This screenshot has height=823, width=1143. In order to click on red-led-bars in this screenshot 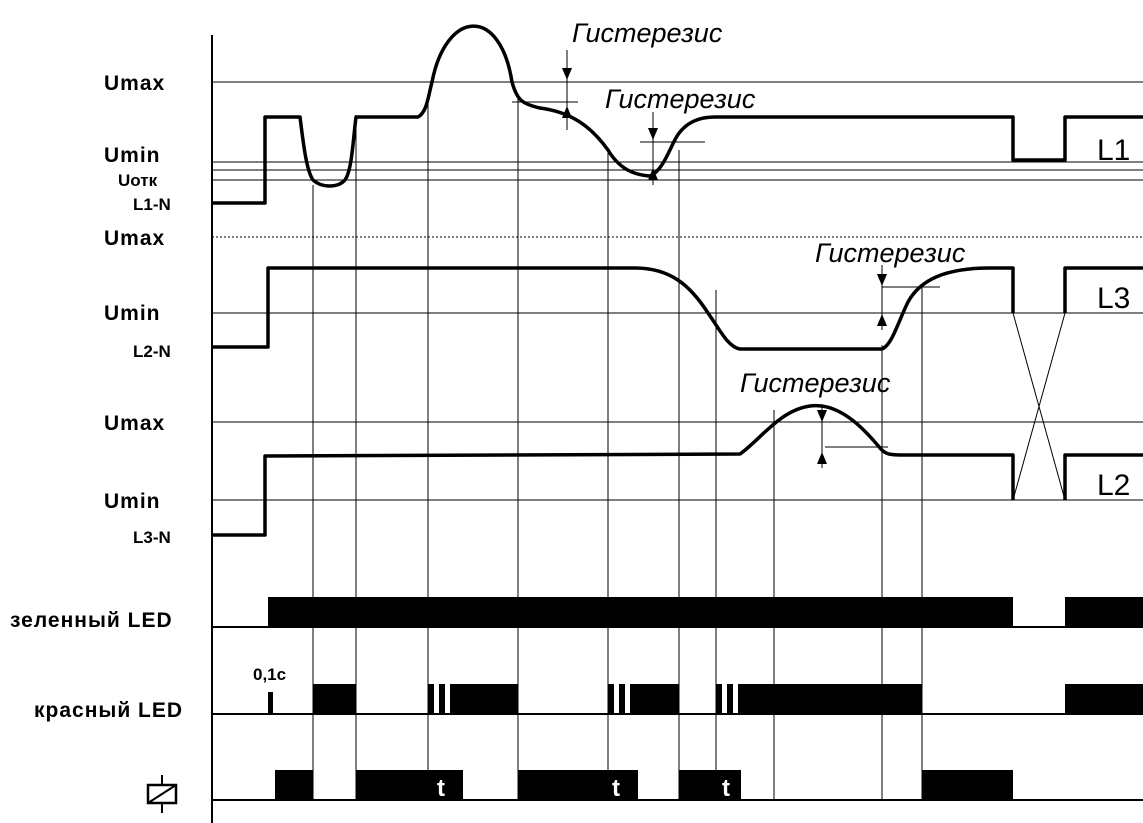, I will do `click(705, 699)`.